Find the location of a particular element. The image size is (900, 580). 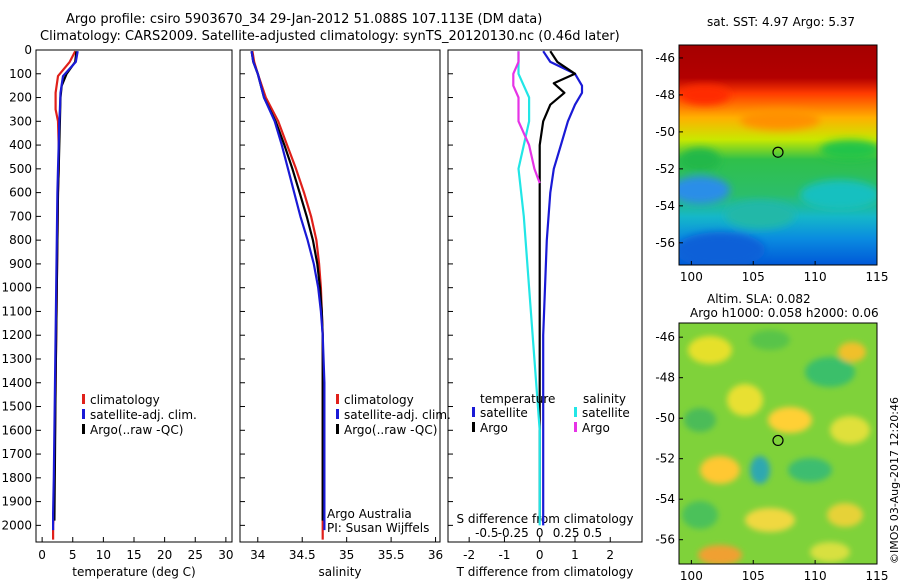

diff-legend-t-satellite: satellite is located at coordinates (500, 413).